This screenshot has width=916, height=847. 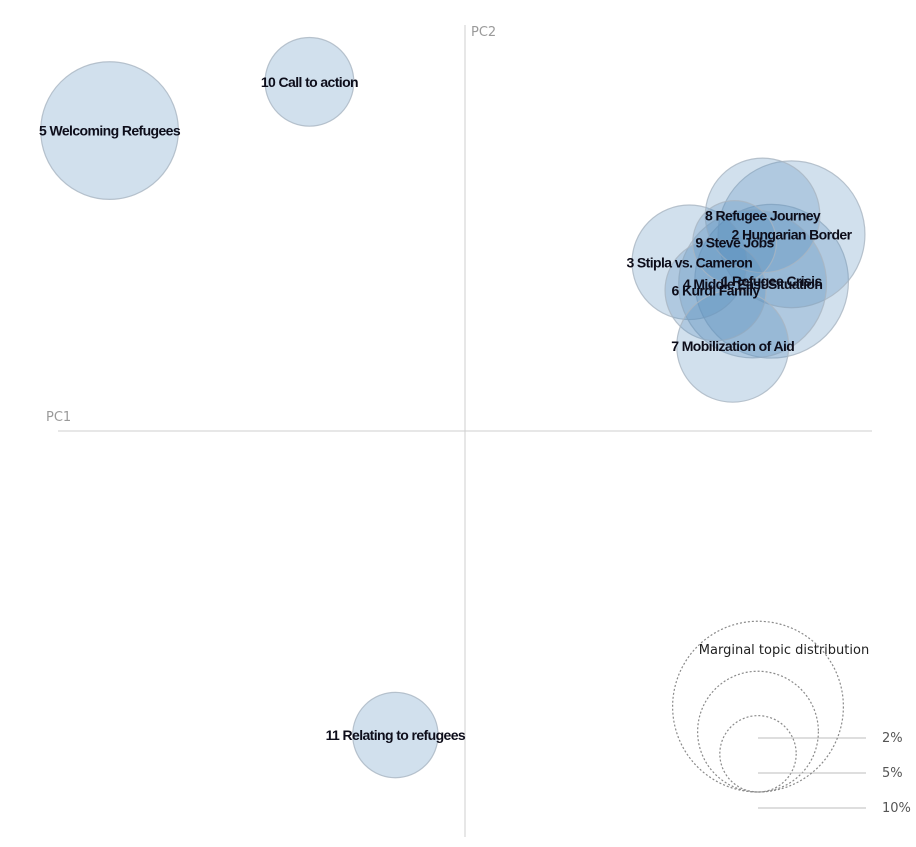 I want to click on topic-label-5: 5 Welcoming Refugees, so click(x=110, y=131).